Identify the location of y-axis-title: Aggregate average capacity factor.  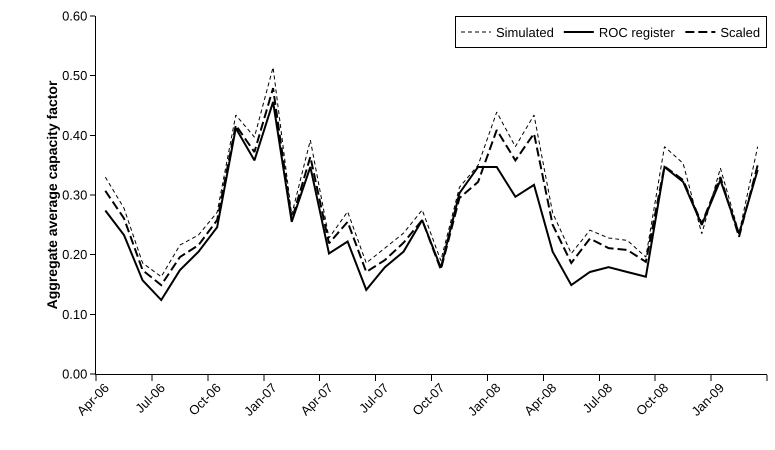
(52, 195).